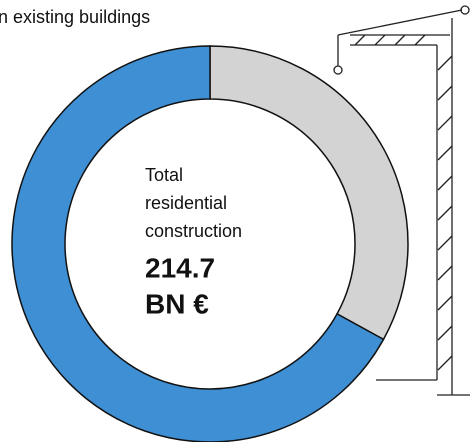 This screenshot has width=470, height=442. I want to click on total: 214.7, so click(180, 267).